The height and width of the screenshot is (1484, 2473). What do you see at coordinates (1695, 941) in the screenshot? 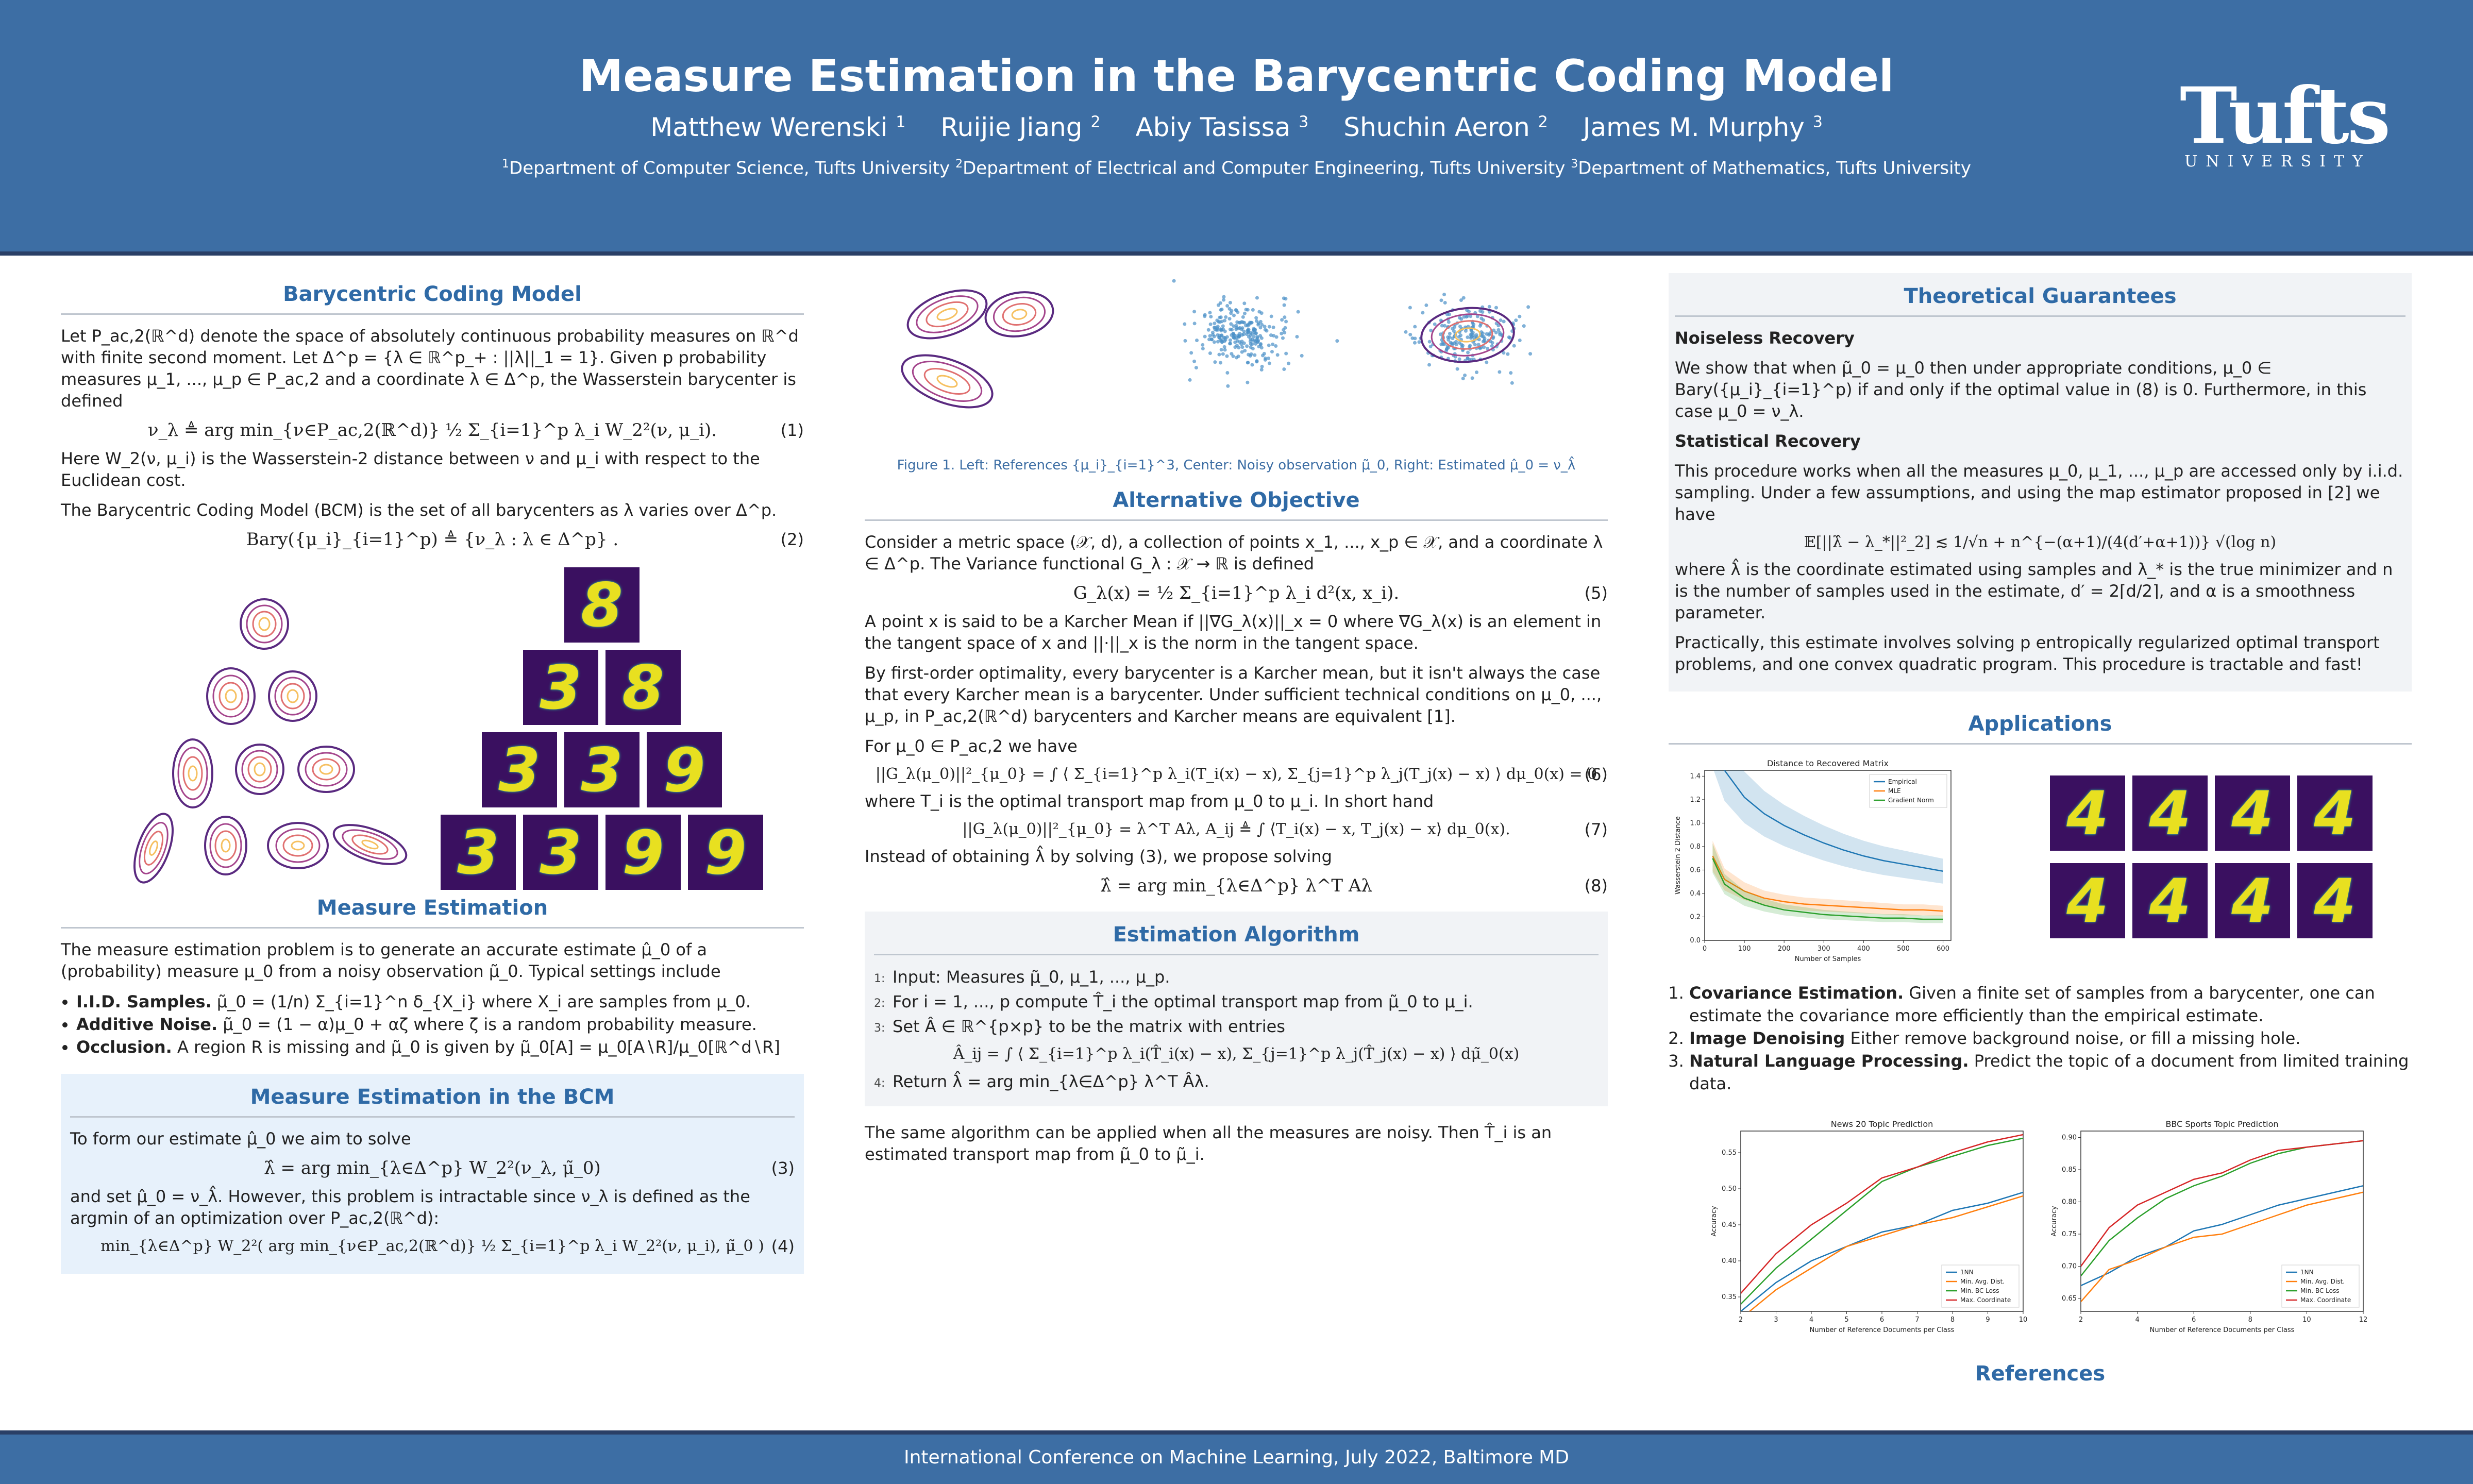
I see `y-tick-label: 0.0` at bounding box center [1695, 941].